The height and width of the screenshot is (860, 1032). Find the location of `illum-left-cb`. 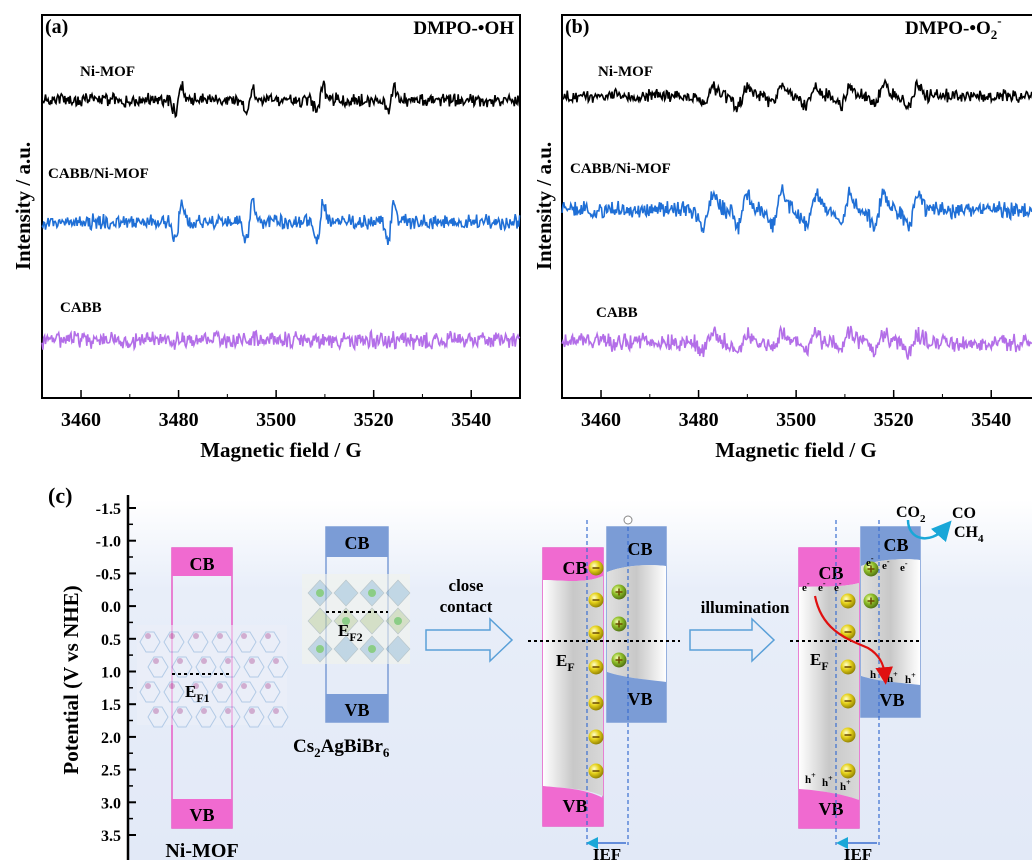

illum-left-cb is located at coordinates (829, 567).